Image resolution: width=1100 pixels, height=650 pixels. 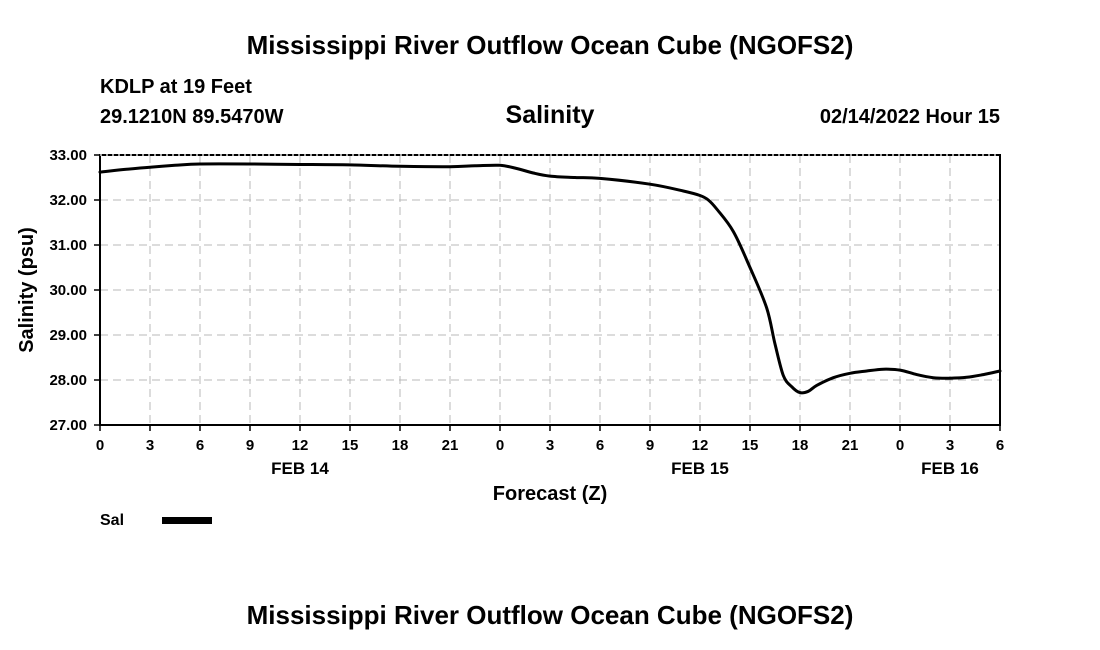 What do you see at coordinates (176, 87) in the screenshot?
I see `station-label: KDLP at 19 Feet` at bounding box center [176, 87].